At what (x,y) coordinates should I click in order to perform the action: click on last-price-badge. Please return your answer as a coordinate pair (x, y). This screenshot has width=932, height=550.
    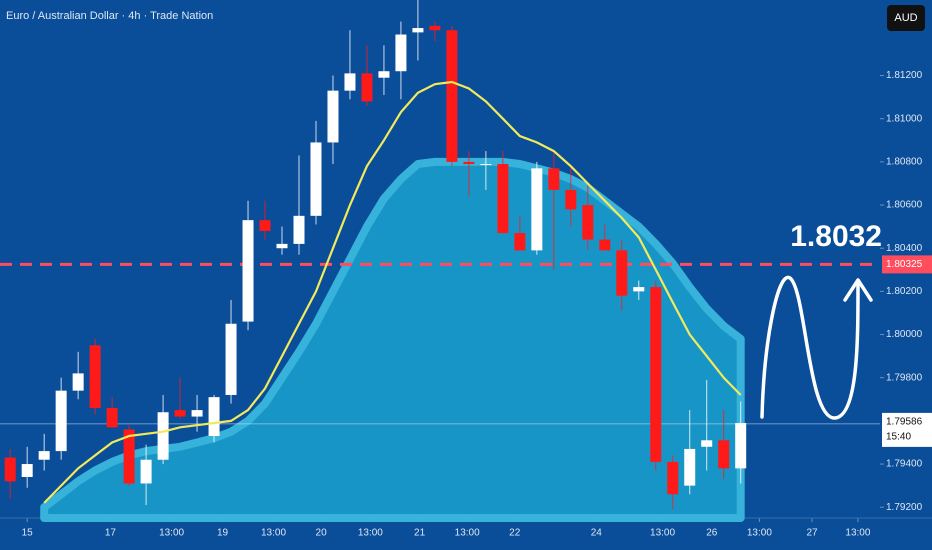
    Looking at the image, I should click on (907, 429).